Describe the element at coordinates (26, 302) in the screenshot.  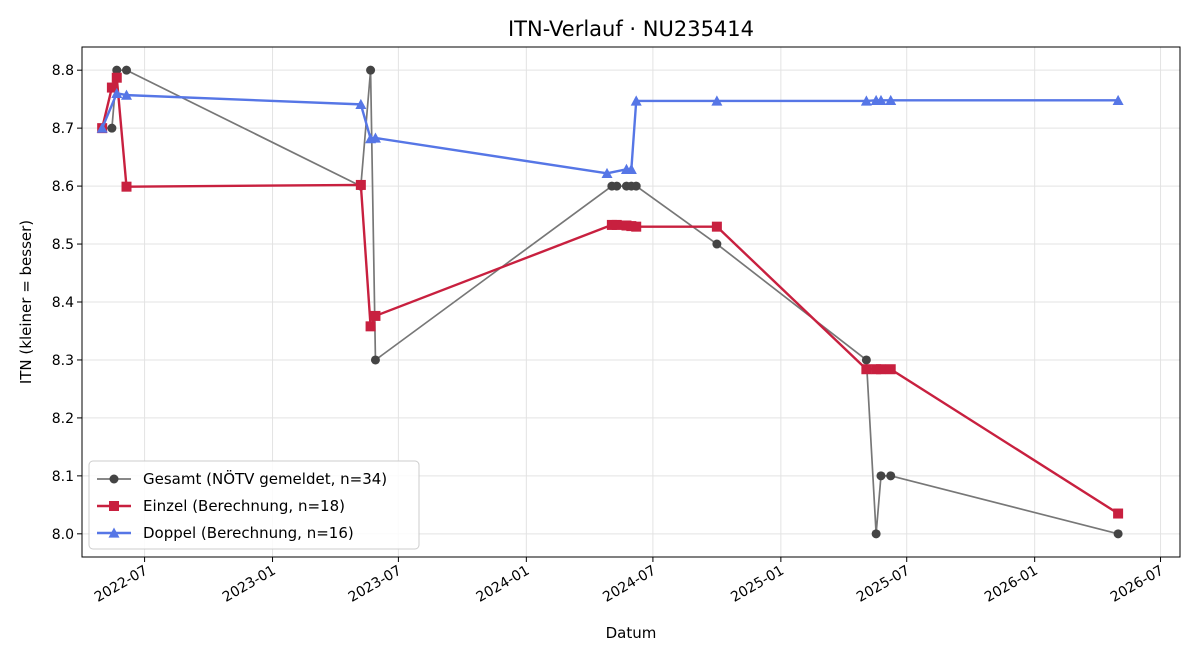
I see `y-axis-label: ITN (kleiner = besser)` at that location.